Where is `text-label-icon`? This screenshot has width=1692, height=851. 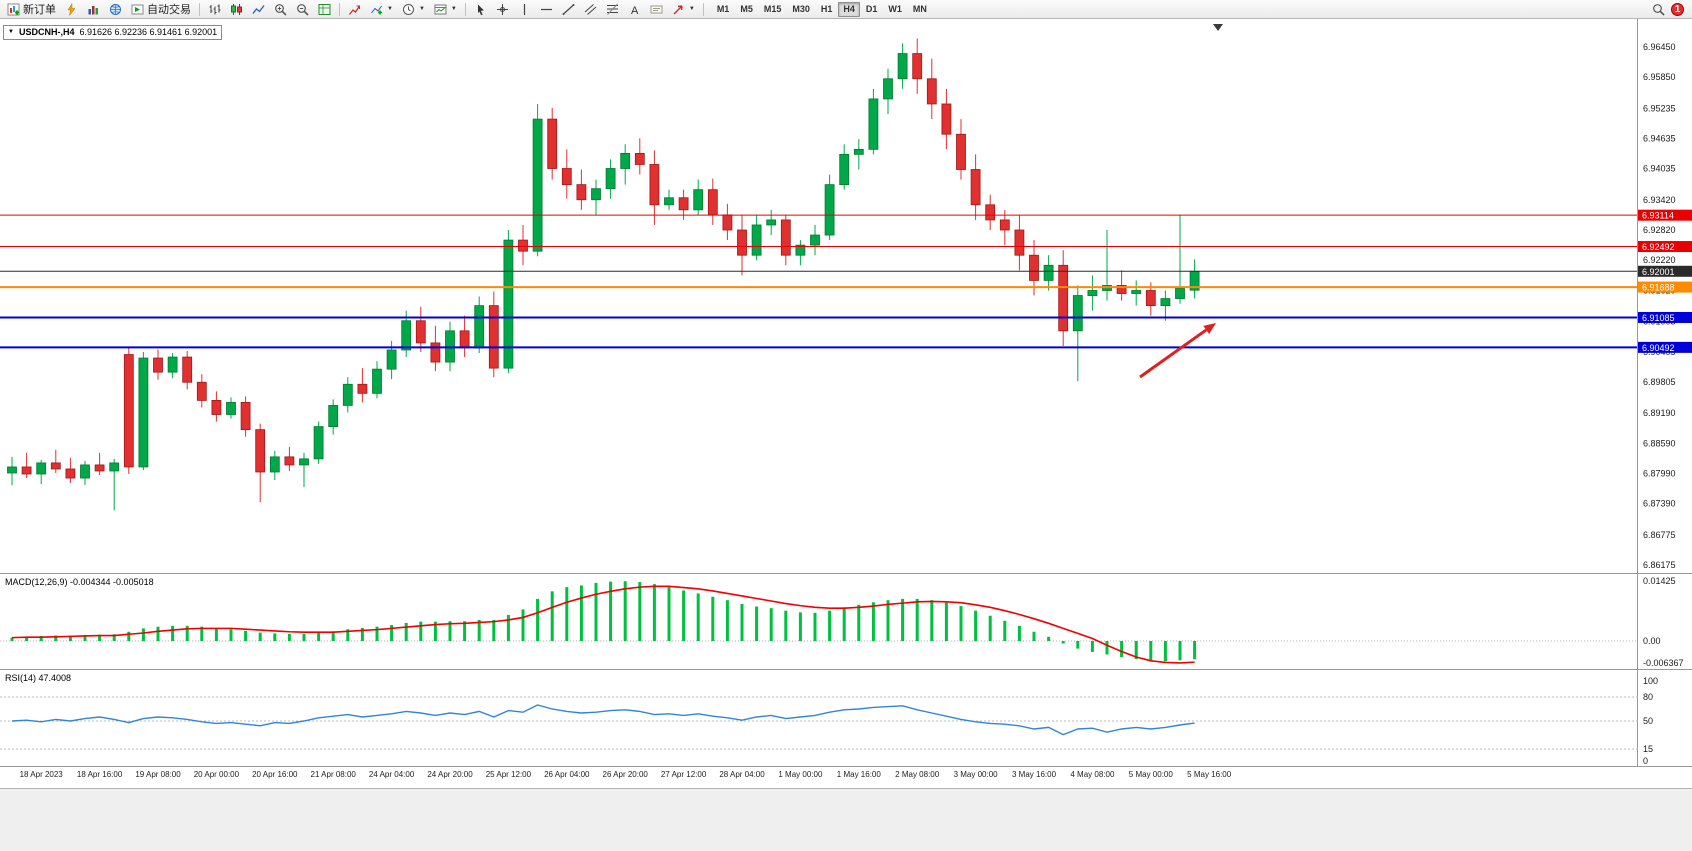
text-label-icon is located at coordinates (656, 9).